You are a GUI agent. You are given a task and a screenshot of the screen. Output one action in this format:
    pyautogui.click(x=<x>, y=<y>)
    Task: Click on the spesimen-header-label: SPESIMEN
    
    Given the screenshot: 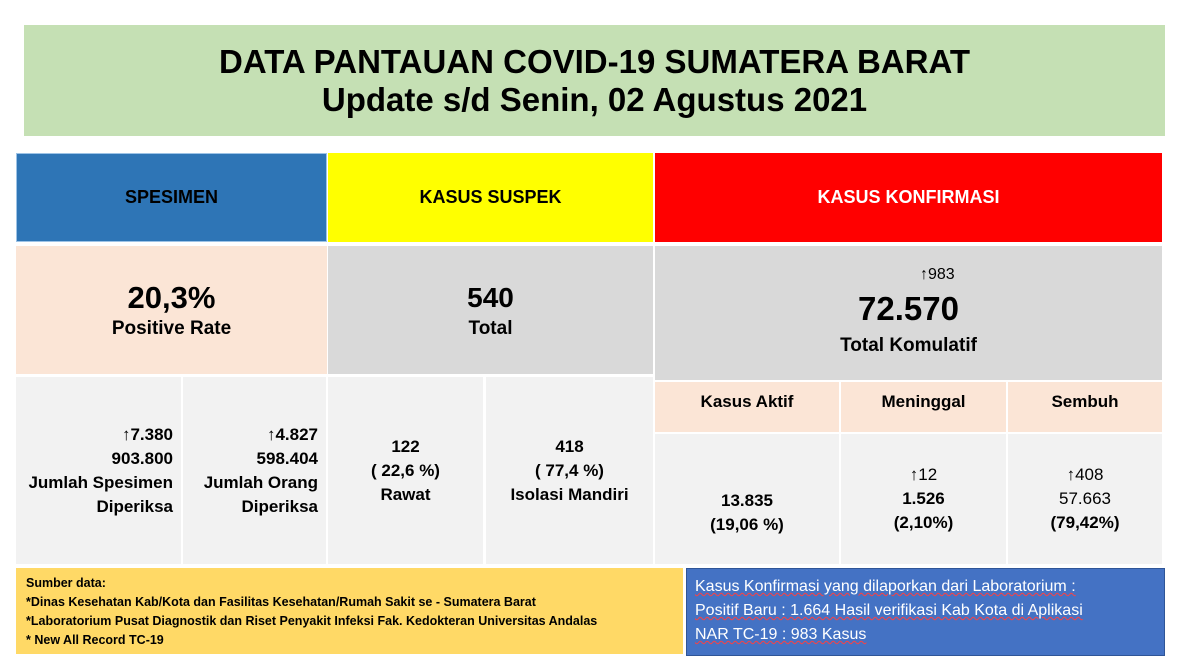 What is the action you would take?
    pyautogui.click(x=171, y=197)
    